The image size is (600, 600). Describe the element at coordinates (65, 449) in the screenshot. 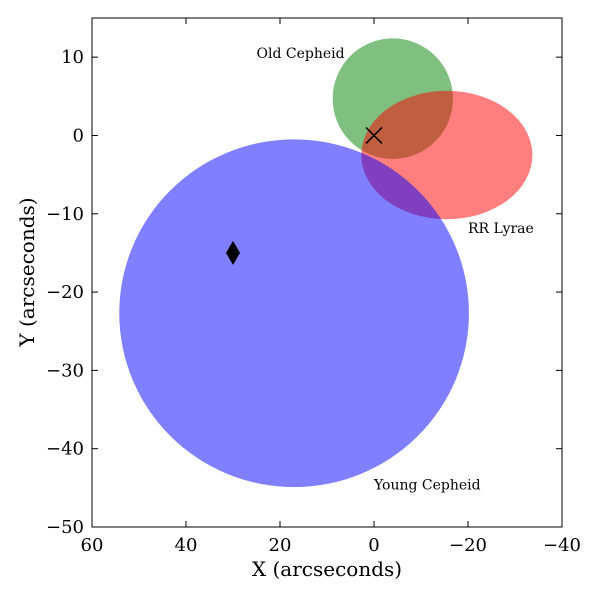

I see `y-tick-label: −40` at that location.